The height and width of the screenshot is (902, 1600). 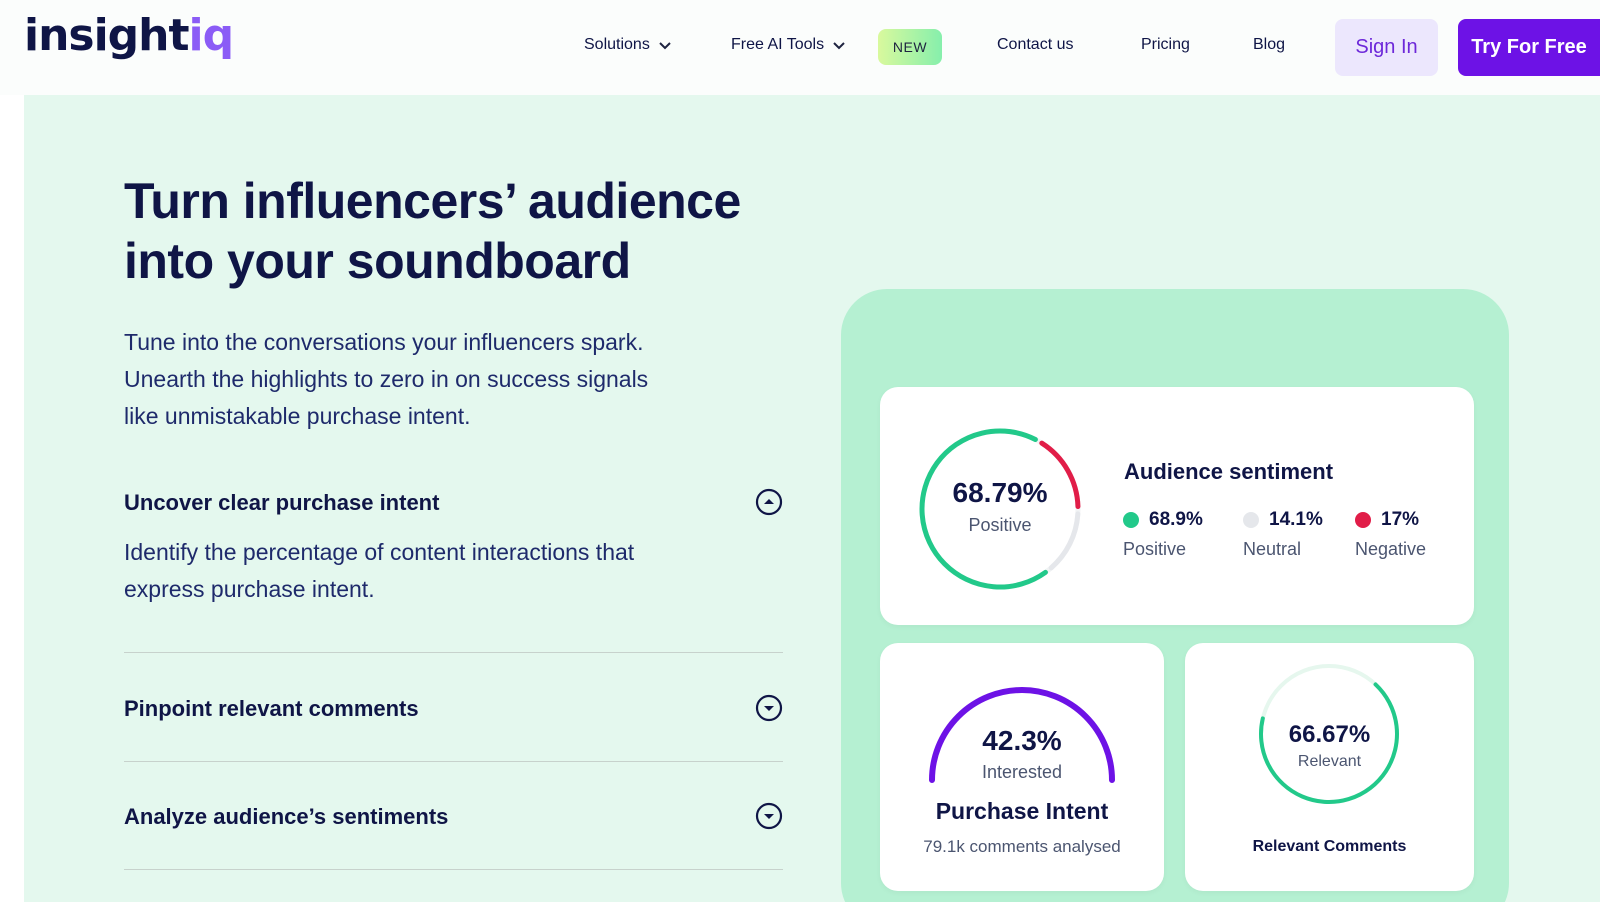 I want to click on chevron-up-circle-icon, so click(x=769, y=502).